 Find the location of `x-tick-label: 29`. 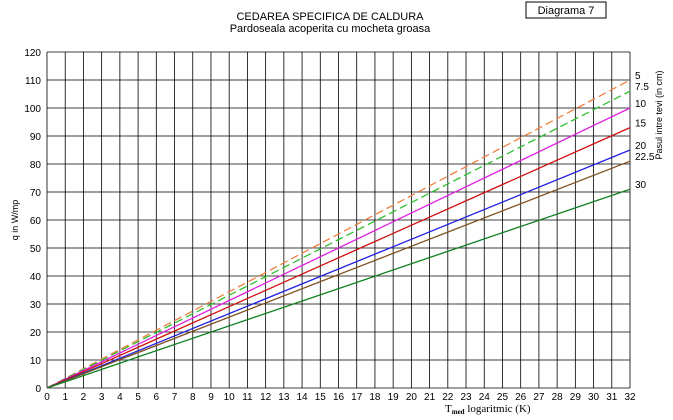

x-tick-label: 29 is located at coordinates (576, 397).